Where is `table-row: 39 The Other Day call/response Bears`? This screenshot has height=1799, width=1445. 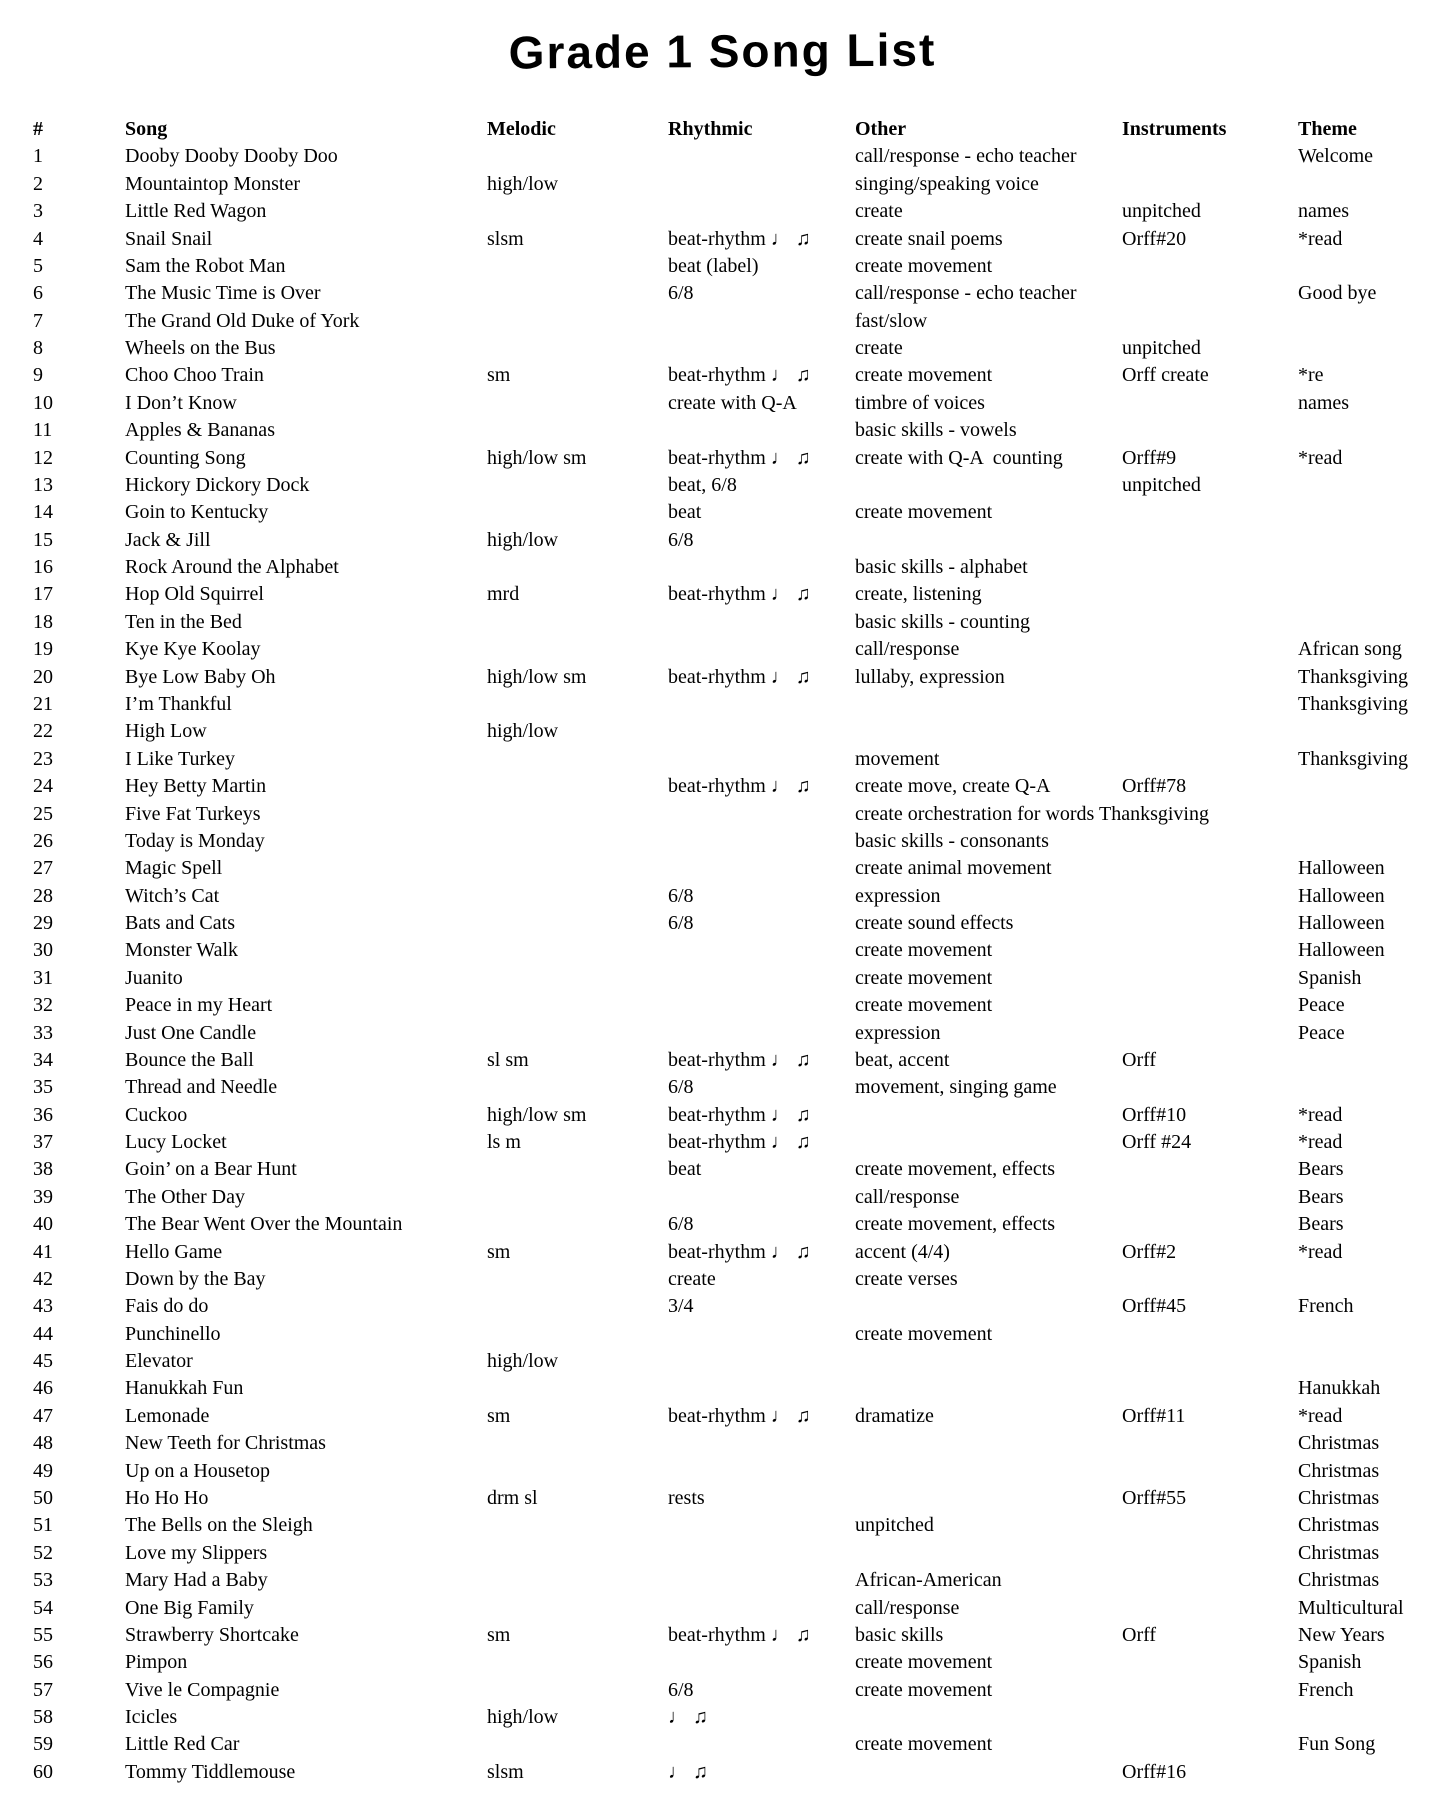 table-row: 39 The Other Day call/response Bears is located at coordinates (722, 1198).